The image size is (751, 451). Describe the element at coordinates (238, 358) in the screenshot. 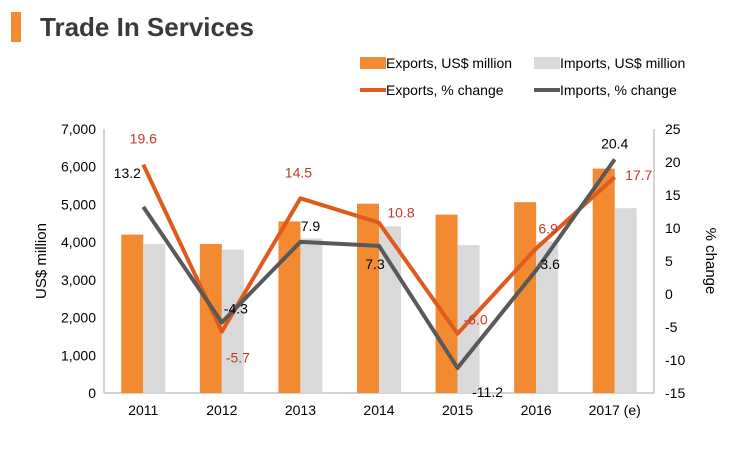

I see `exports-change-label: -5.7` at that location.